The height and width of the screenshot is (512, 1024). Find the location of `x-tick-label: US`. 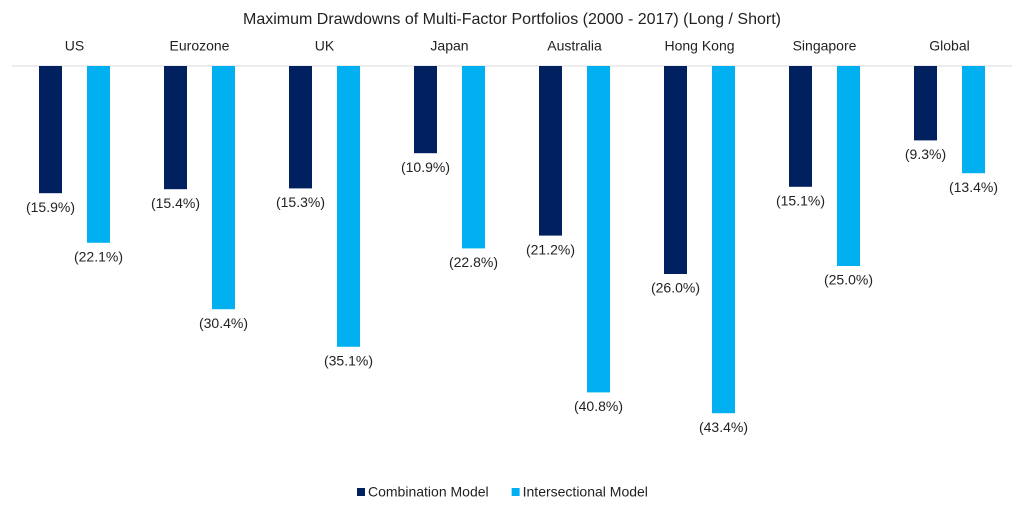

x-tick-label: US is located at coordinates (74, 46).